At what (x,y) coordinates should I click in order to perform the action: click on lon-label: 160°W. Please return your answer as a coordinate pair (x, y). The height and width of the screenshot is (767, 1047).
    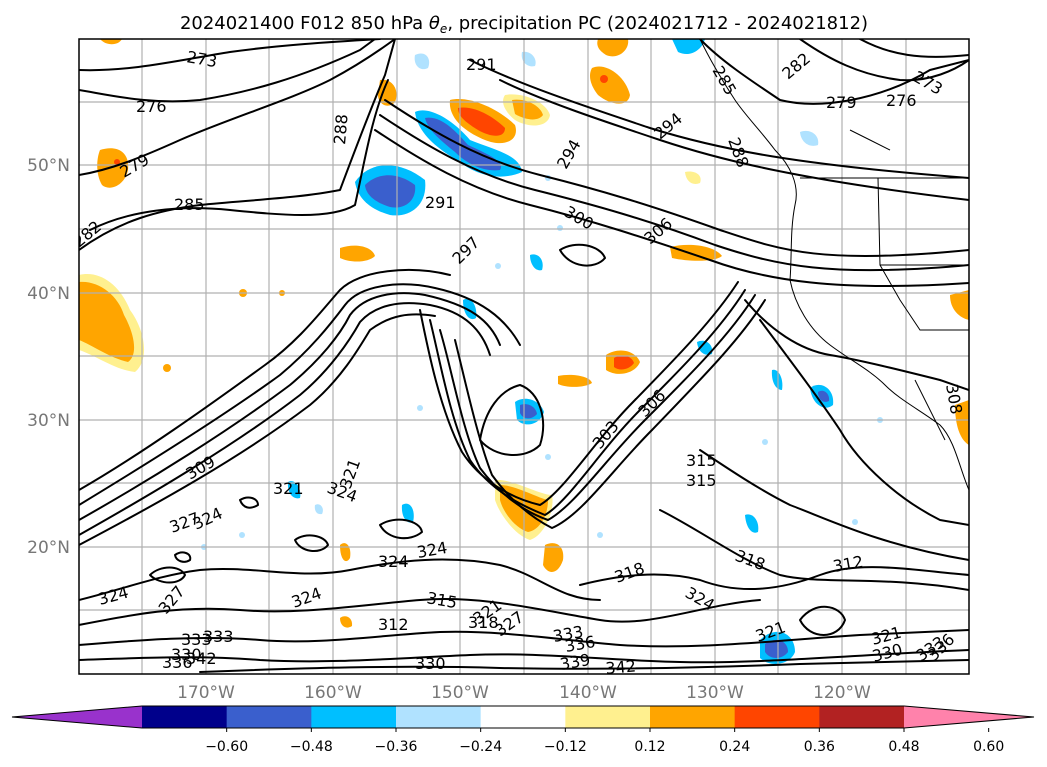
    Looking at the image, I should click on (333, 693).